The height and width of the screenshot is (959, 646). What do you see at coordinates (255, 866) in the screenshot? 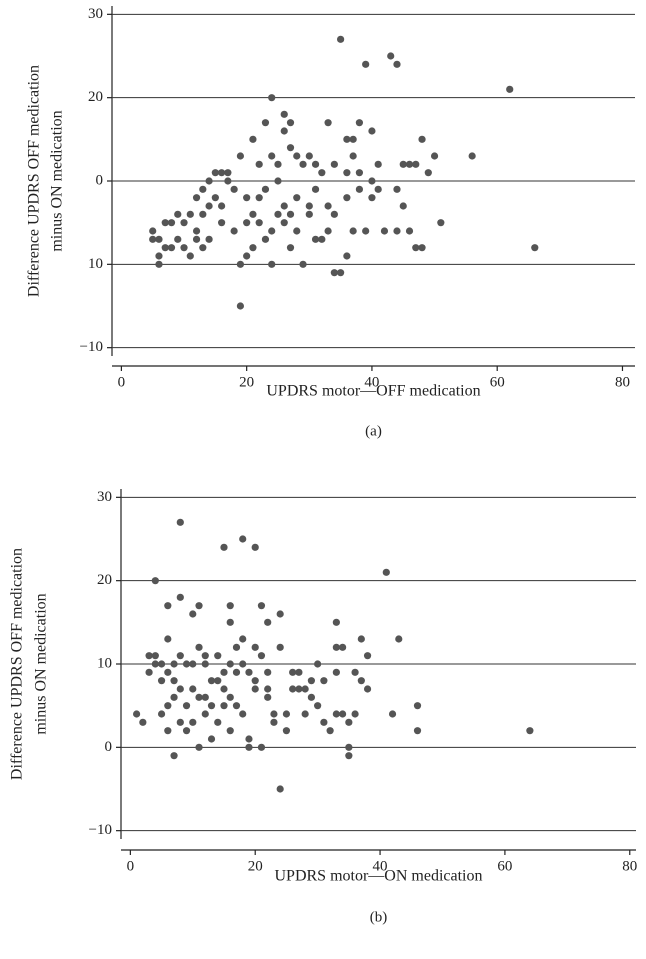
I see `x-tick-label: 20` at bounding box center [255, 866].